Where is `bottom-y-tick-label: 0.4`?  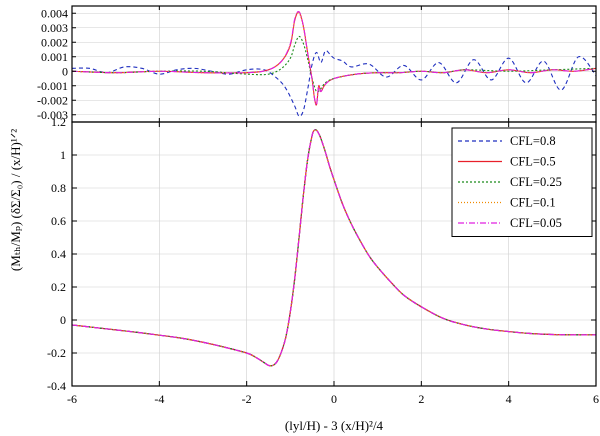 bottom-y-tick-label: 0.4 is located at coordinates (58, 254).